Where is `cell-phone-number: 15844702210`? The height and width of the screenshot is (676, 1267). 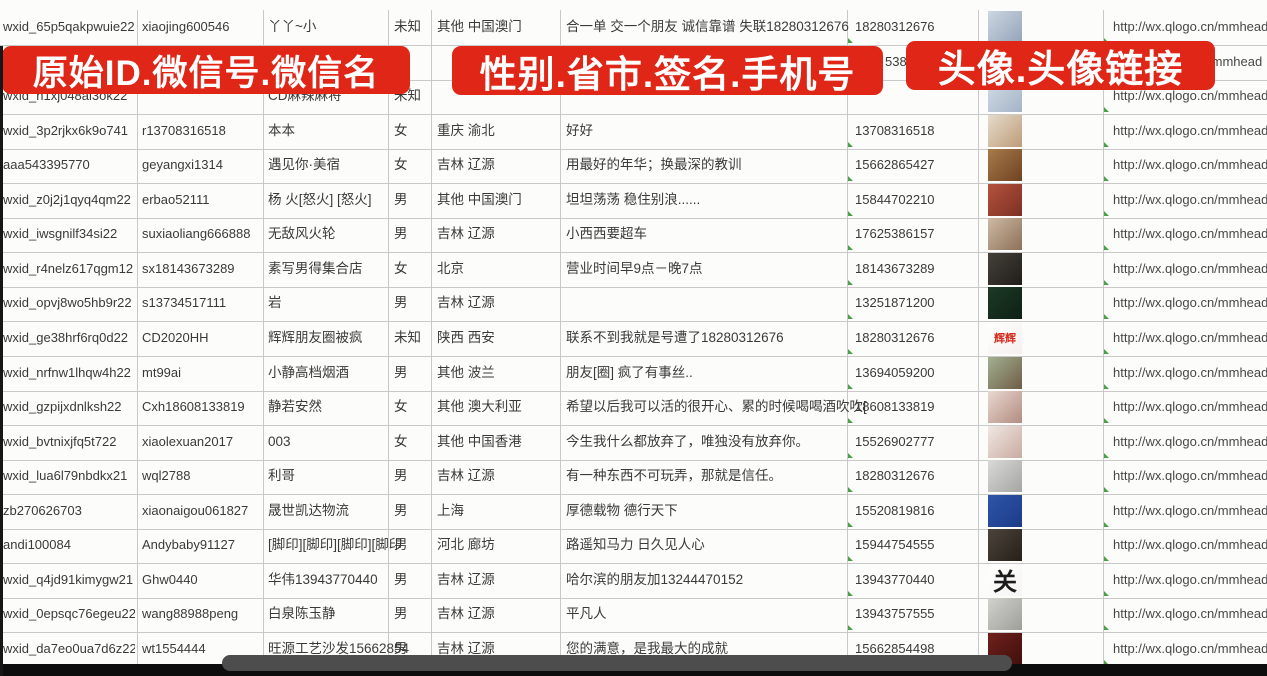 cell-phone-number: 15844702210 is located at coordinates (912, 200).